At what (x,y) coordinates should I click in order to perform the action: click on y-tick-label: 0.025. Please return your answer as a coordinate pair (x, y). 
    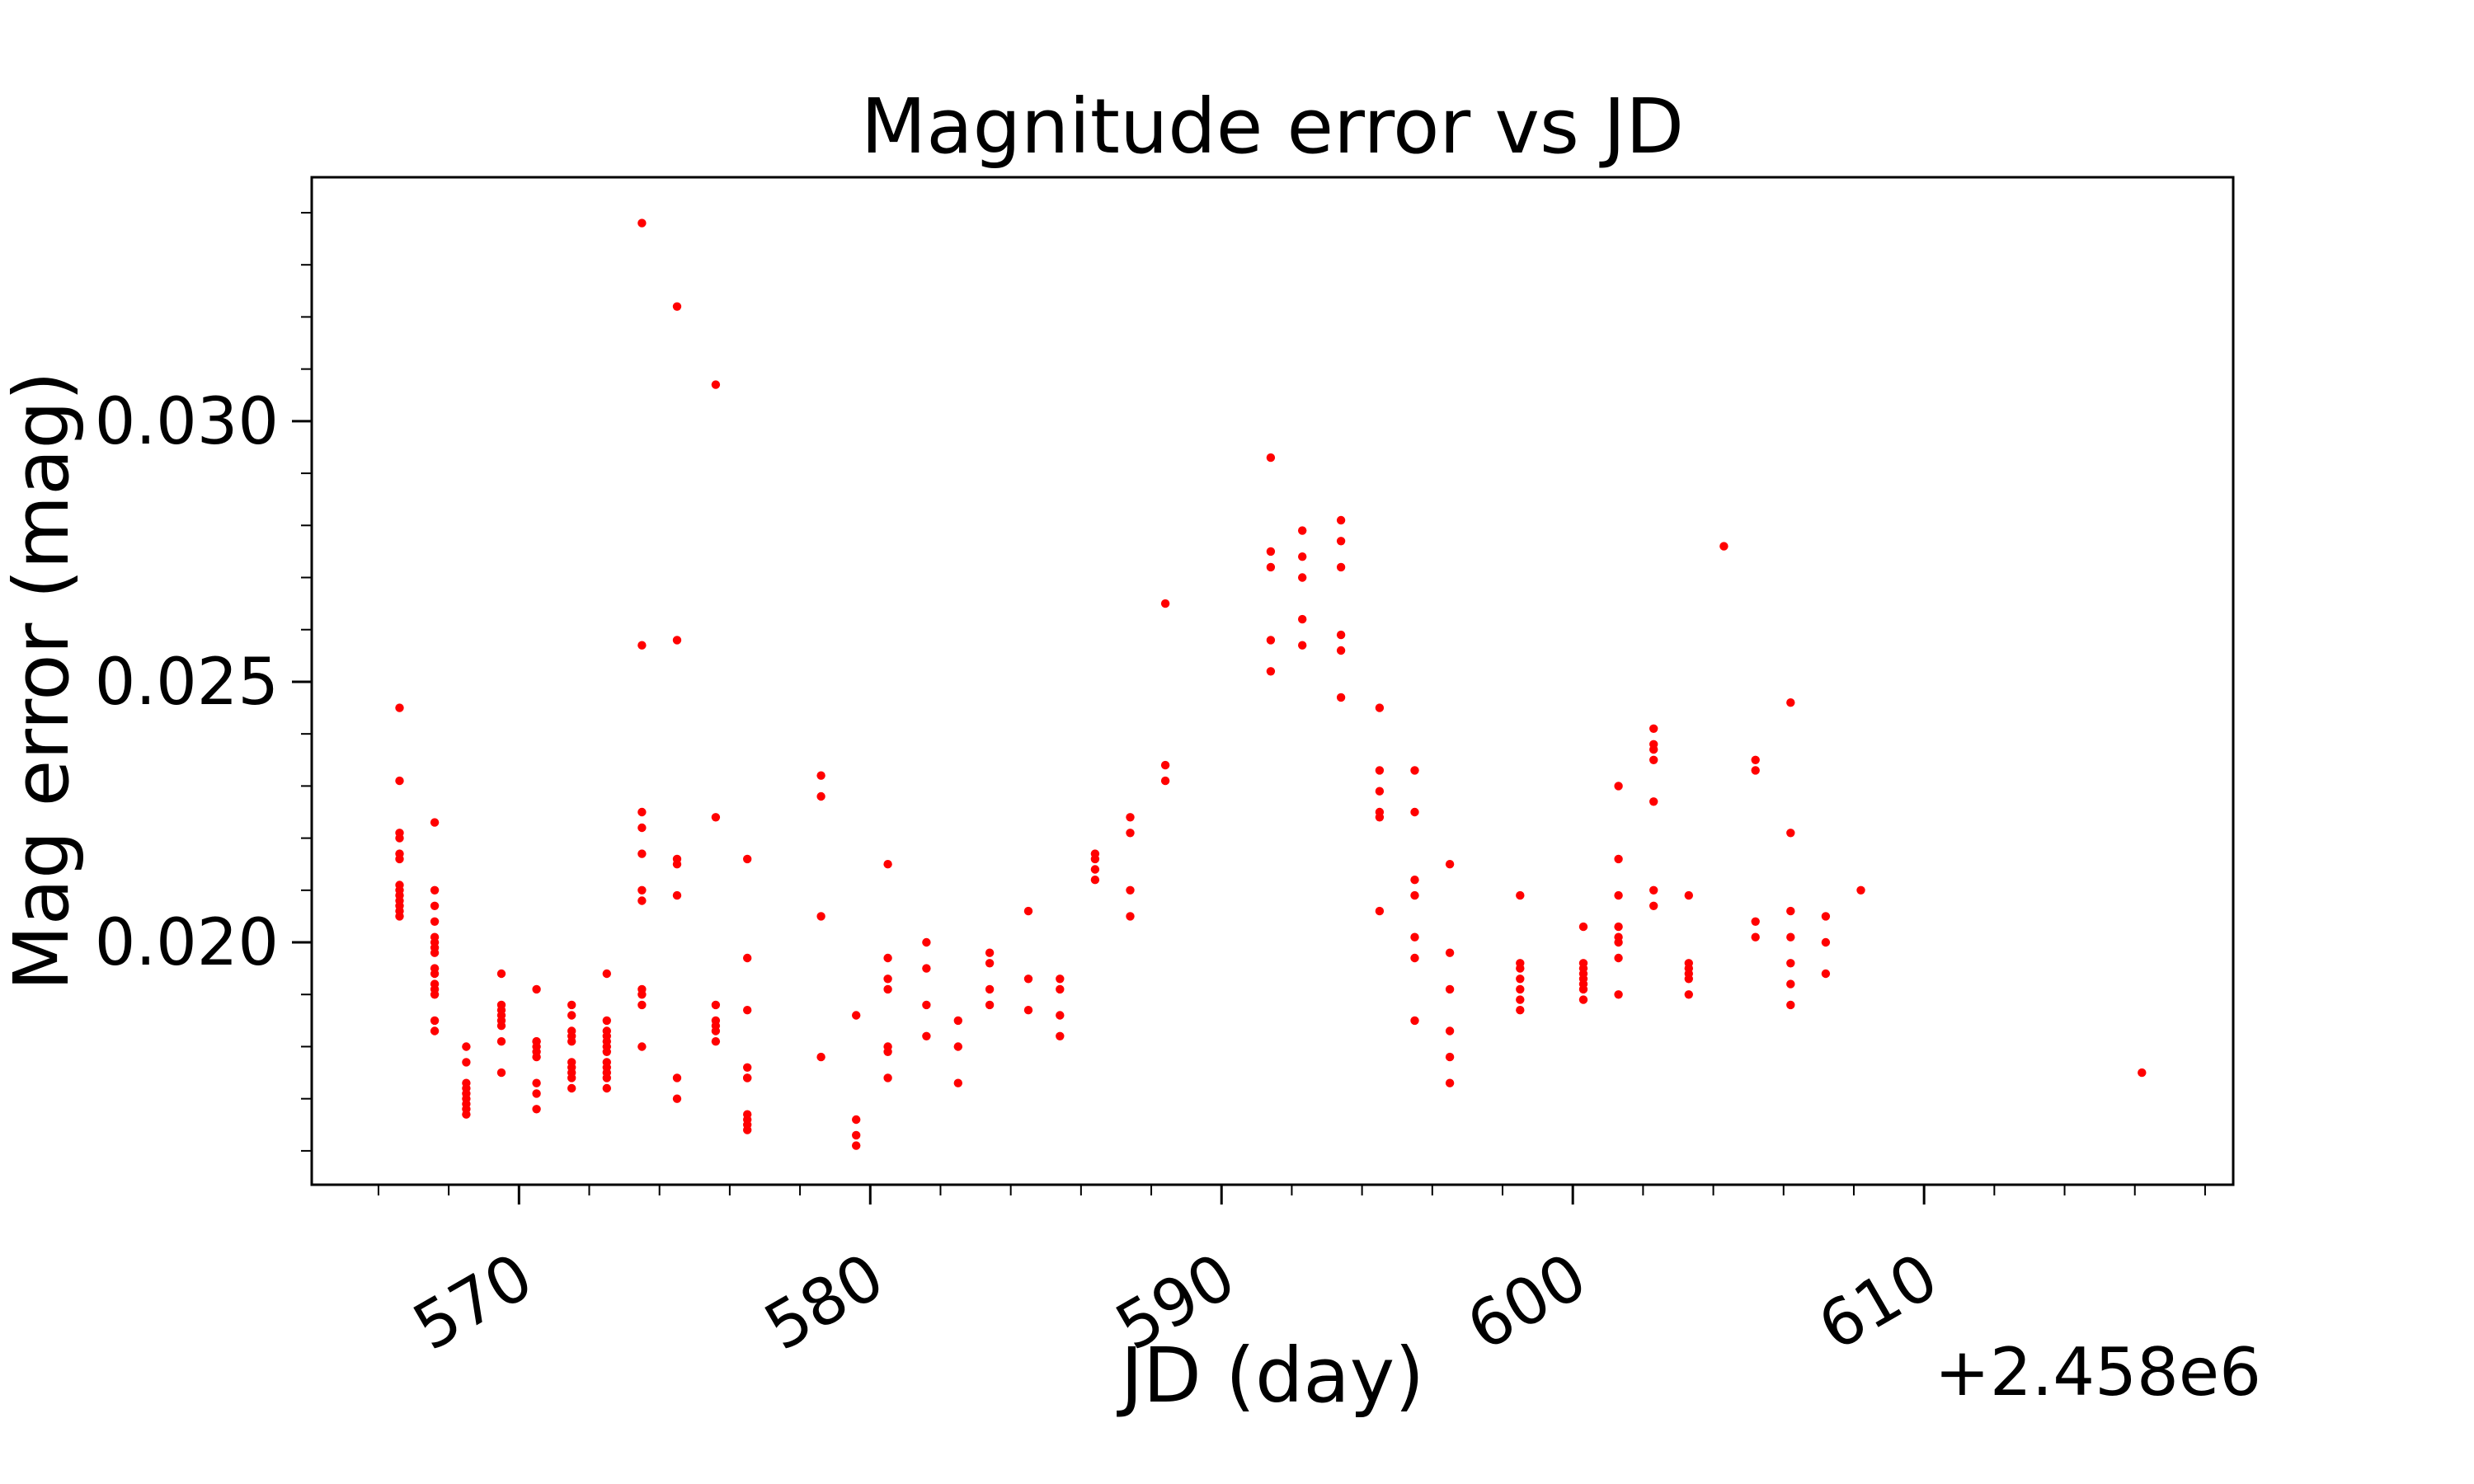
    Looking at the image, I should click on (187, 683).